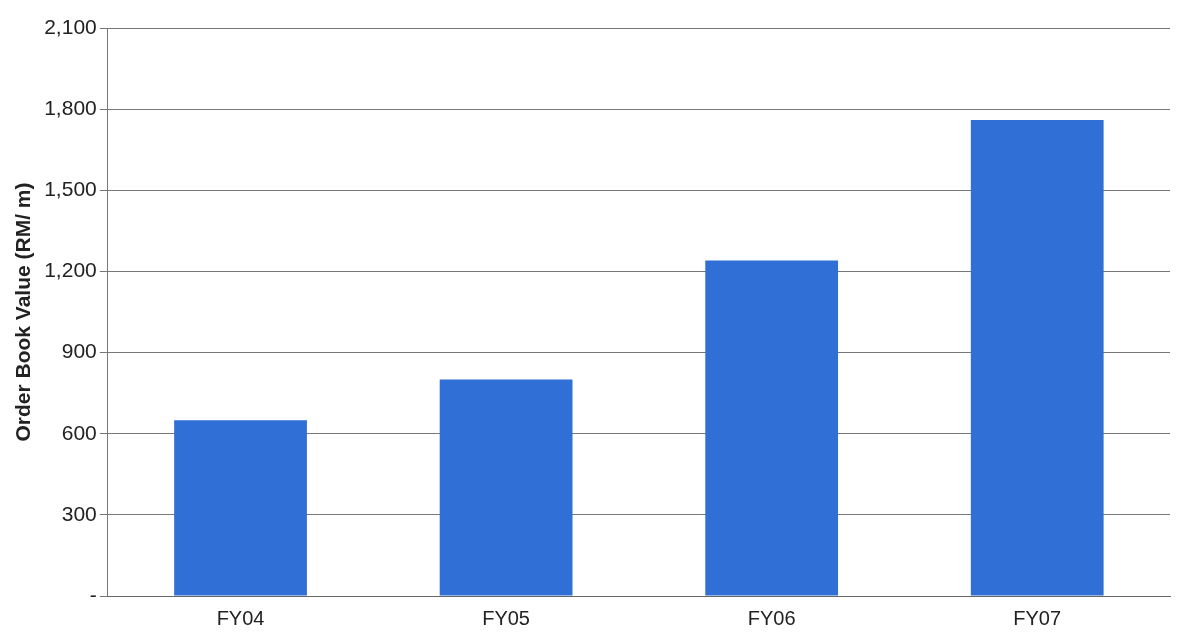  Describe the element at coordinates (79, 513) in the screenshot. I see `y-tick-label: 300` at that location.